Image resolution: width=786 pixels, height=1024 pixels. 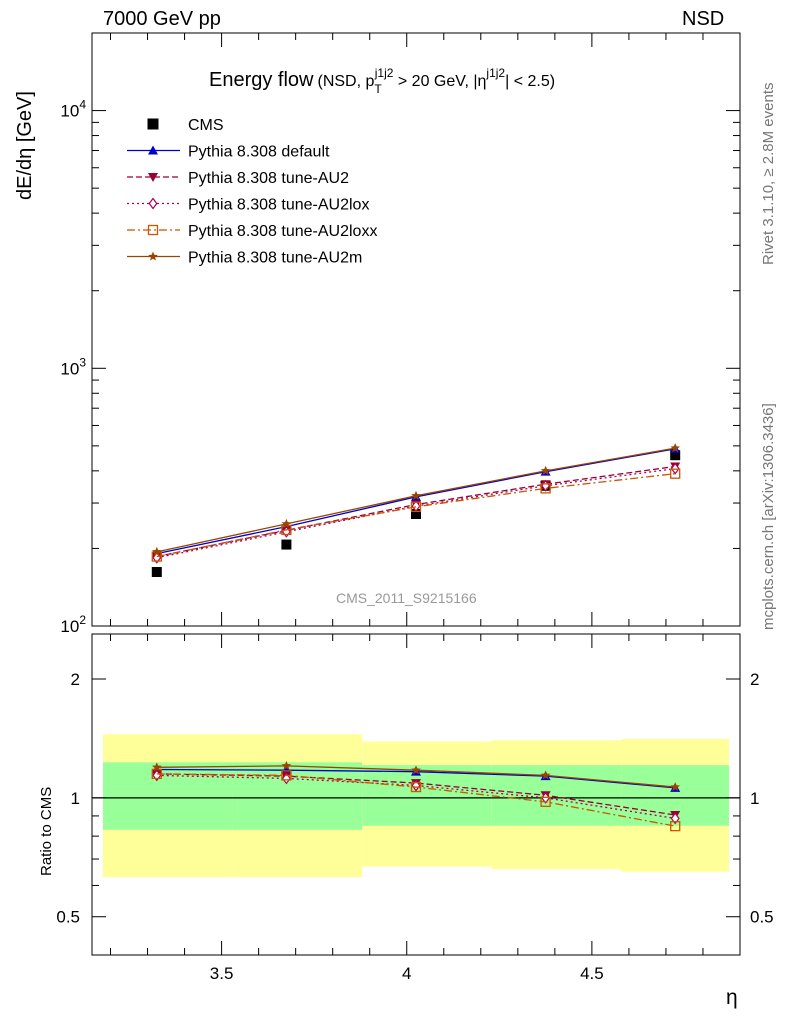 I want to click on x-axis-label: η, so click(x=732, y=997).